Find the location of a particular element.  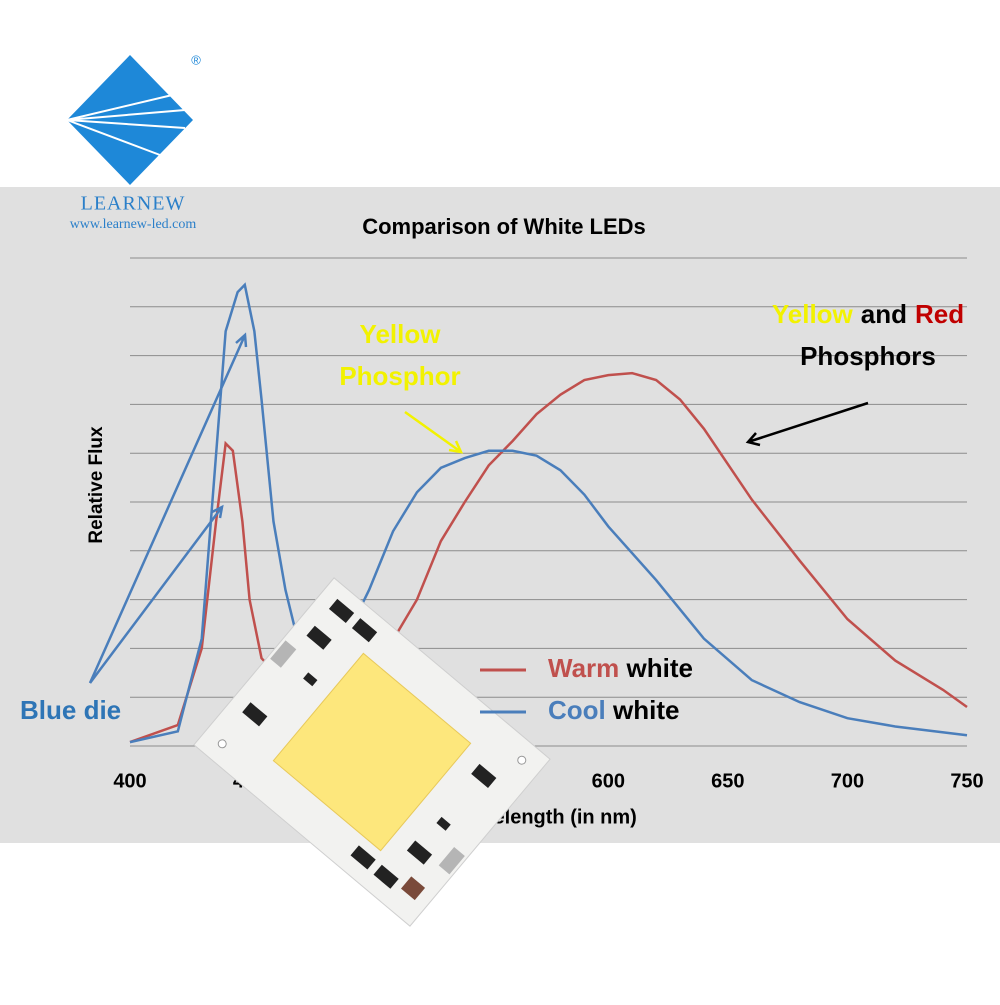

cob-chip is located at coordinates (372, 752).